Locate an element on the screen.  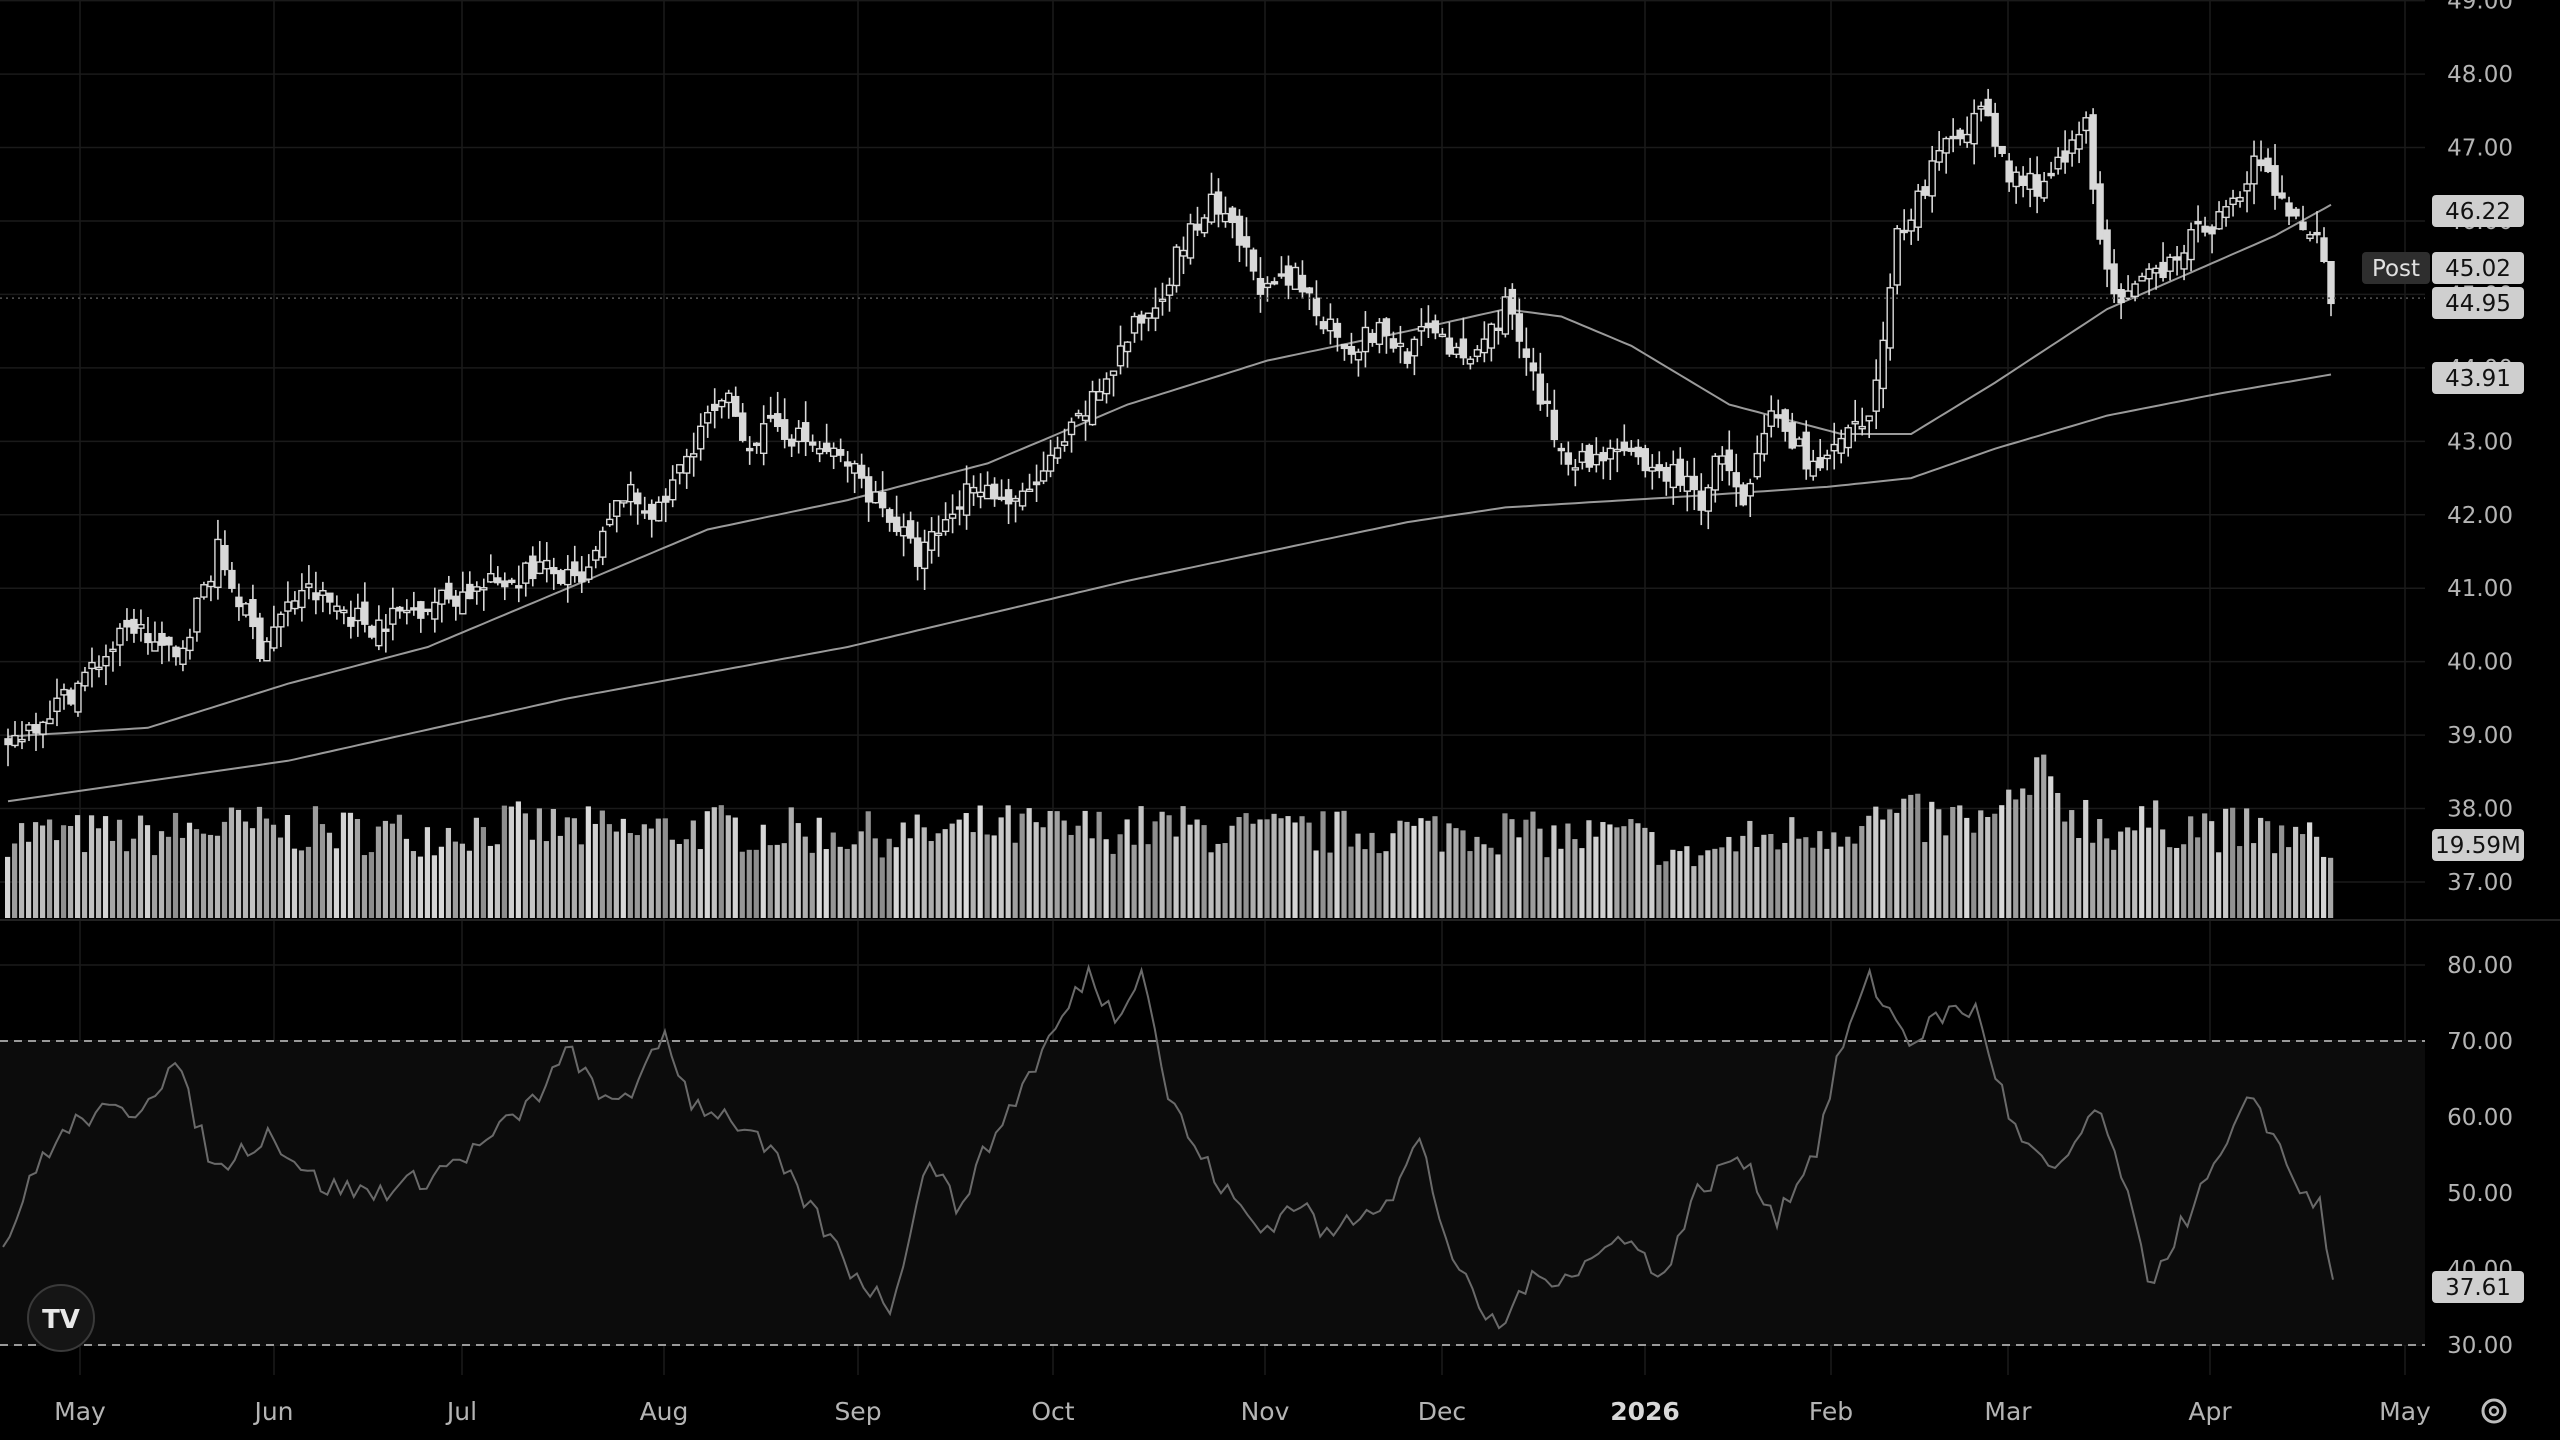
volume-bars is located at coordinates (1169, 836).